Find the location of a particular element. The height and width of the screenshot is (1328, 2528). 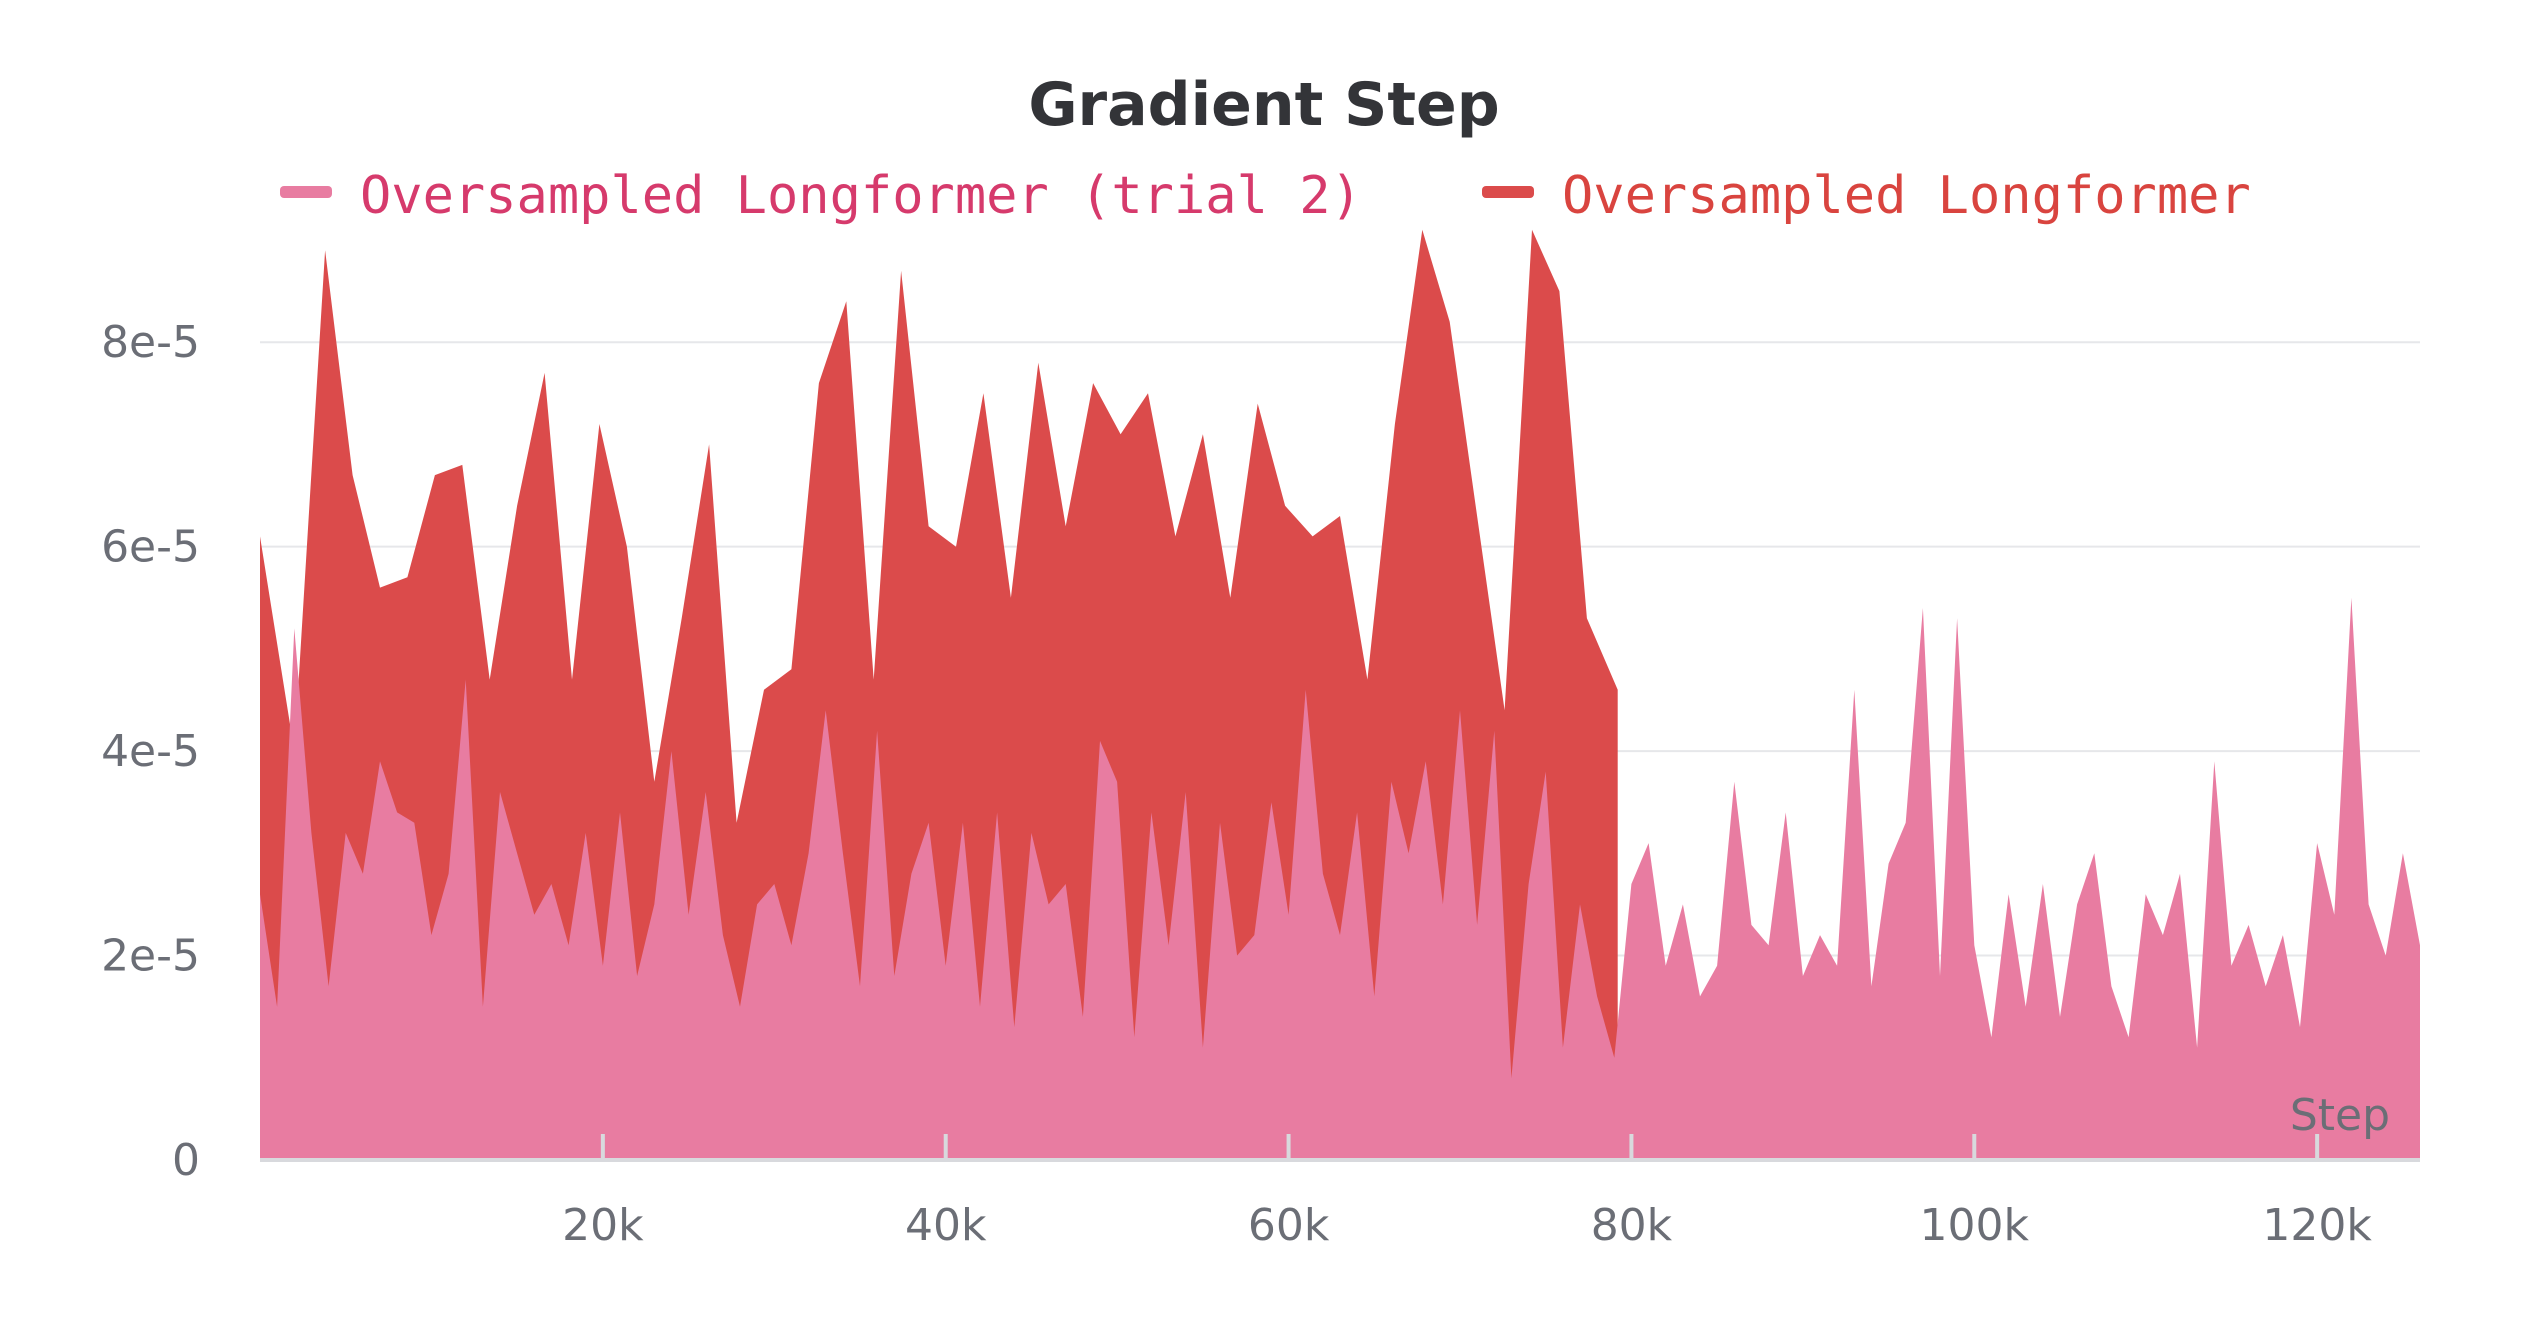

legend-item-original: Oversampled Longformer is located at coordinates (1866, 196).